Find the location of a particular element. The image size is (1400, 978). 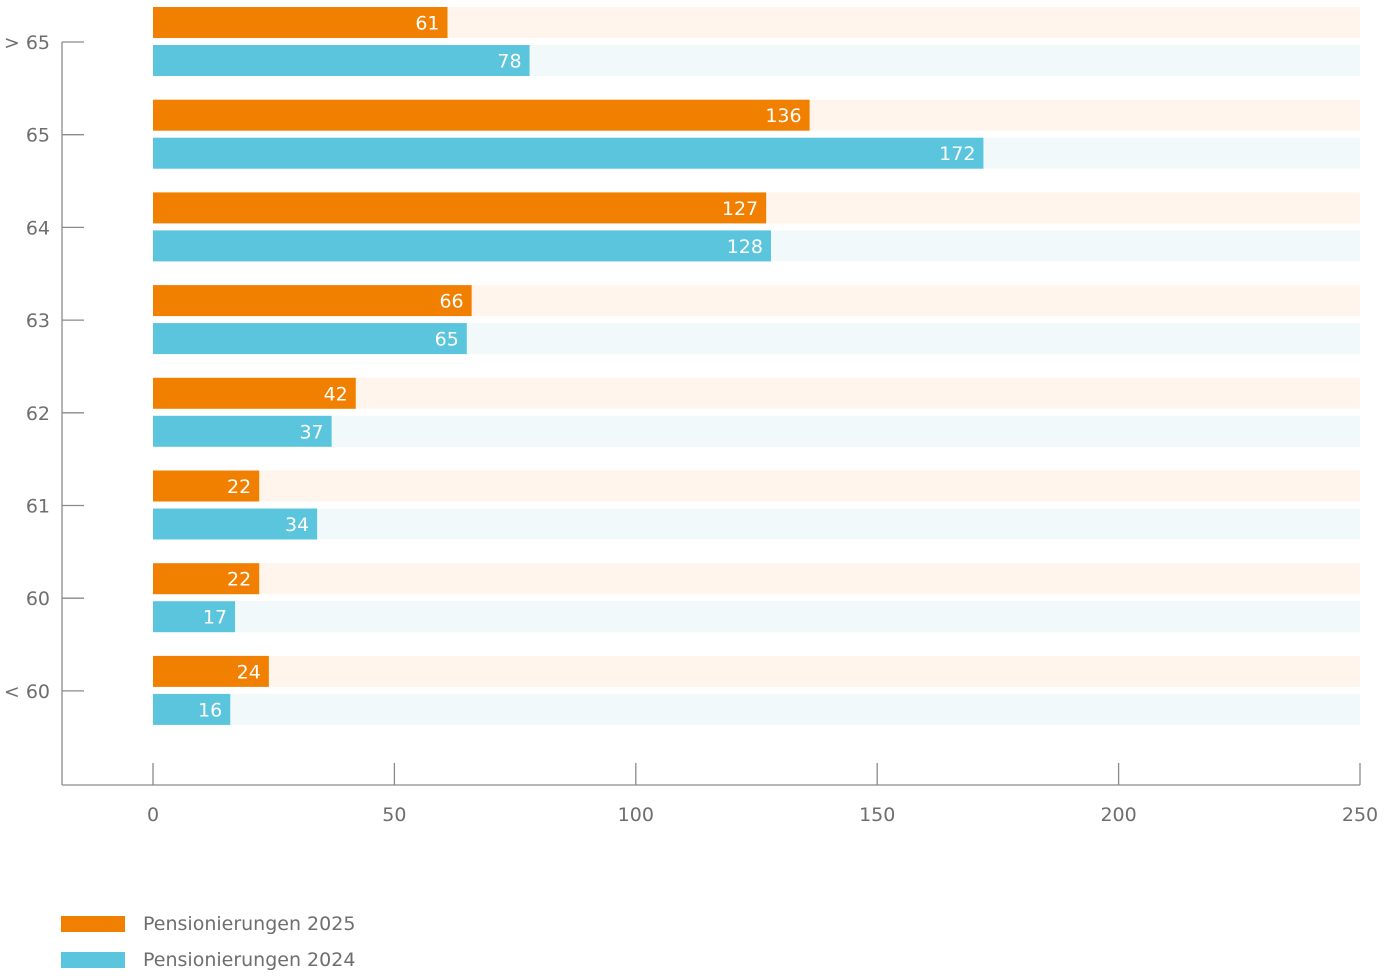

y-tick-label: 64 is located at coordinates (38, 228).